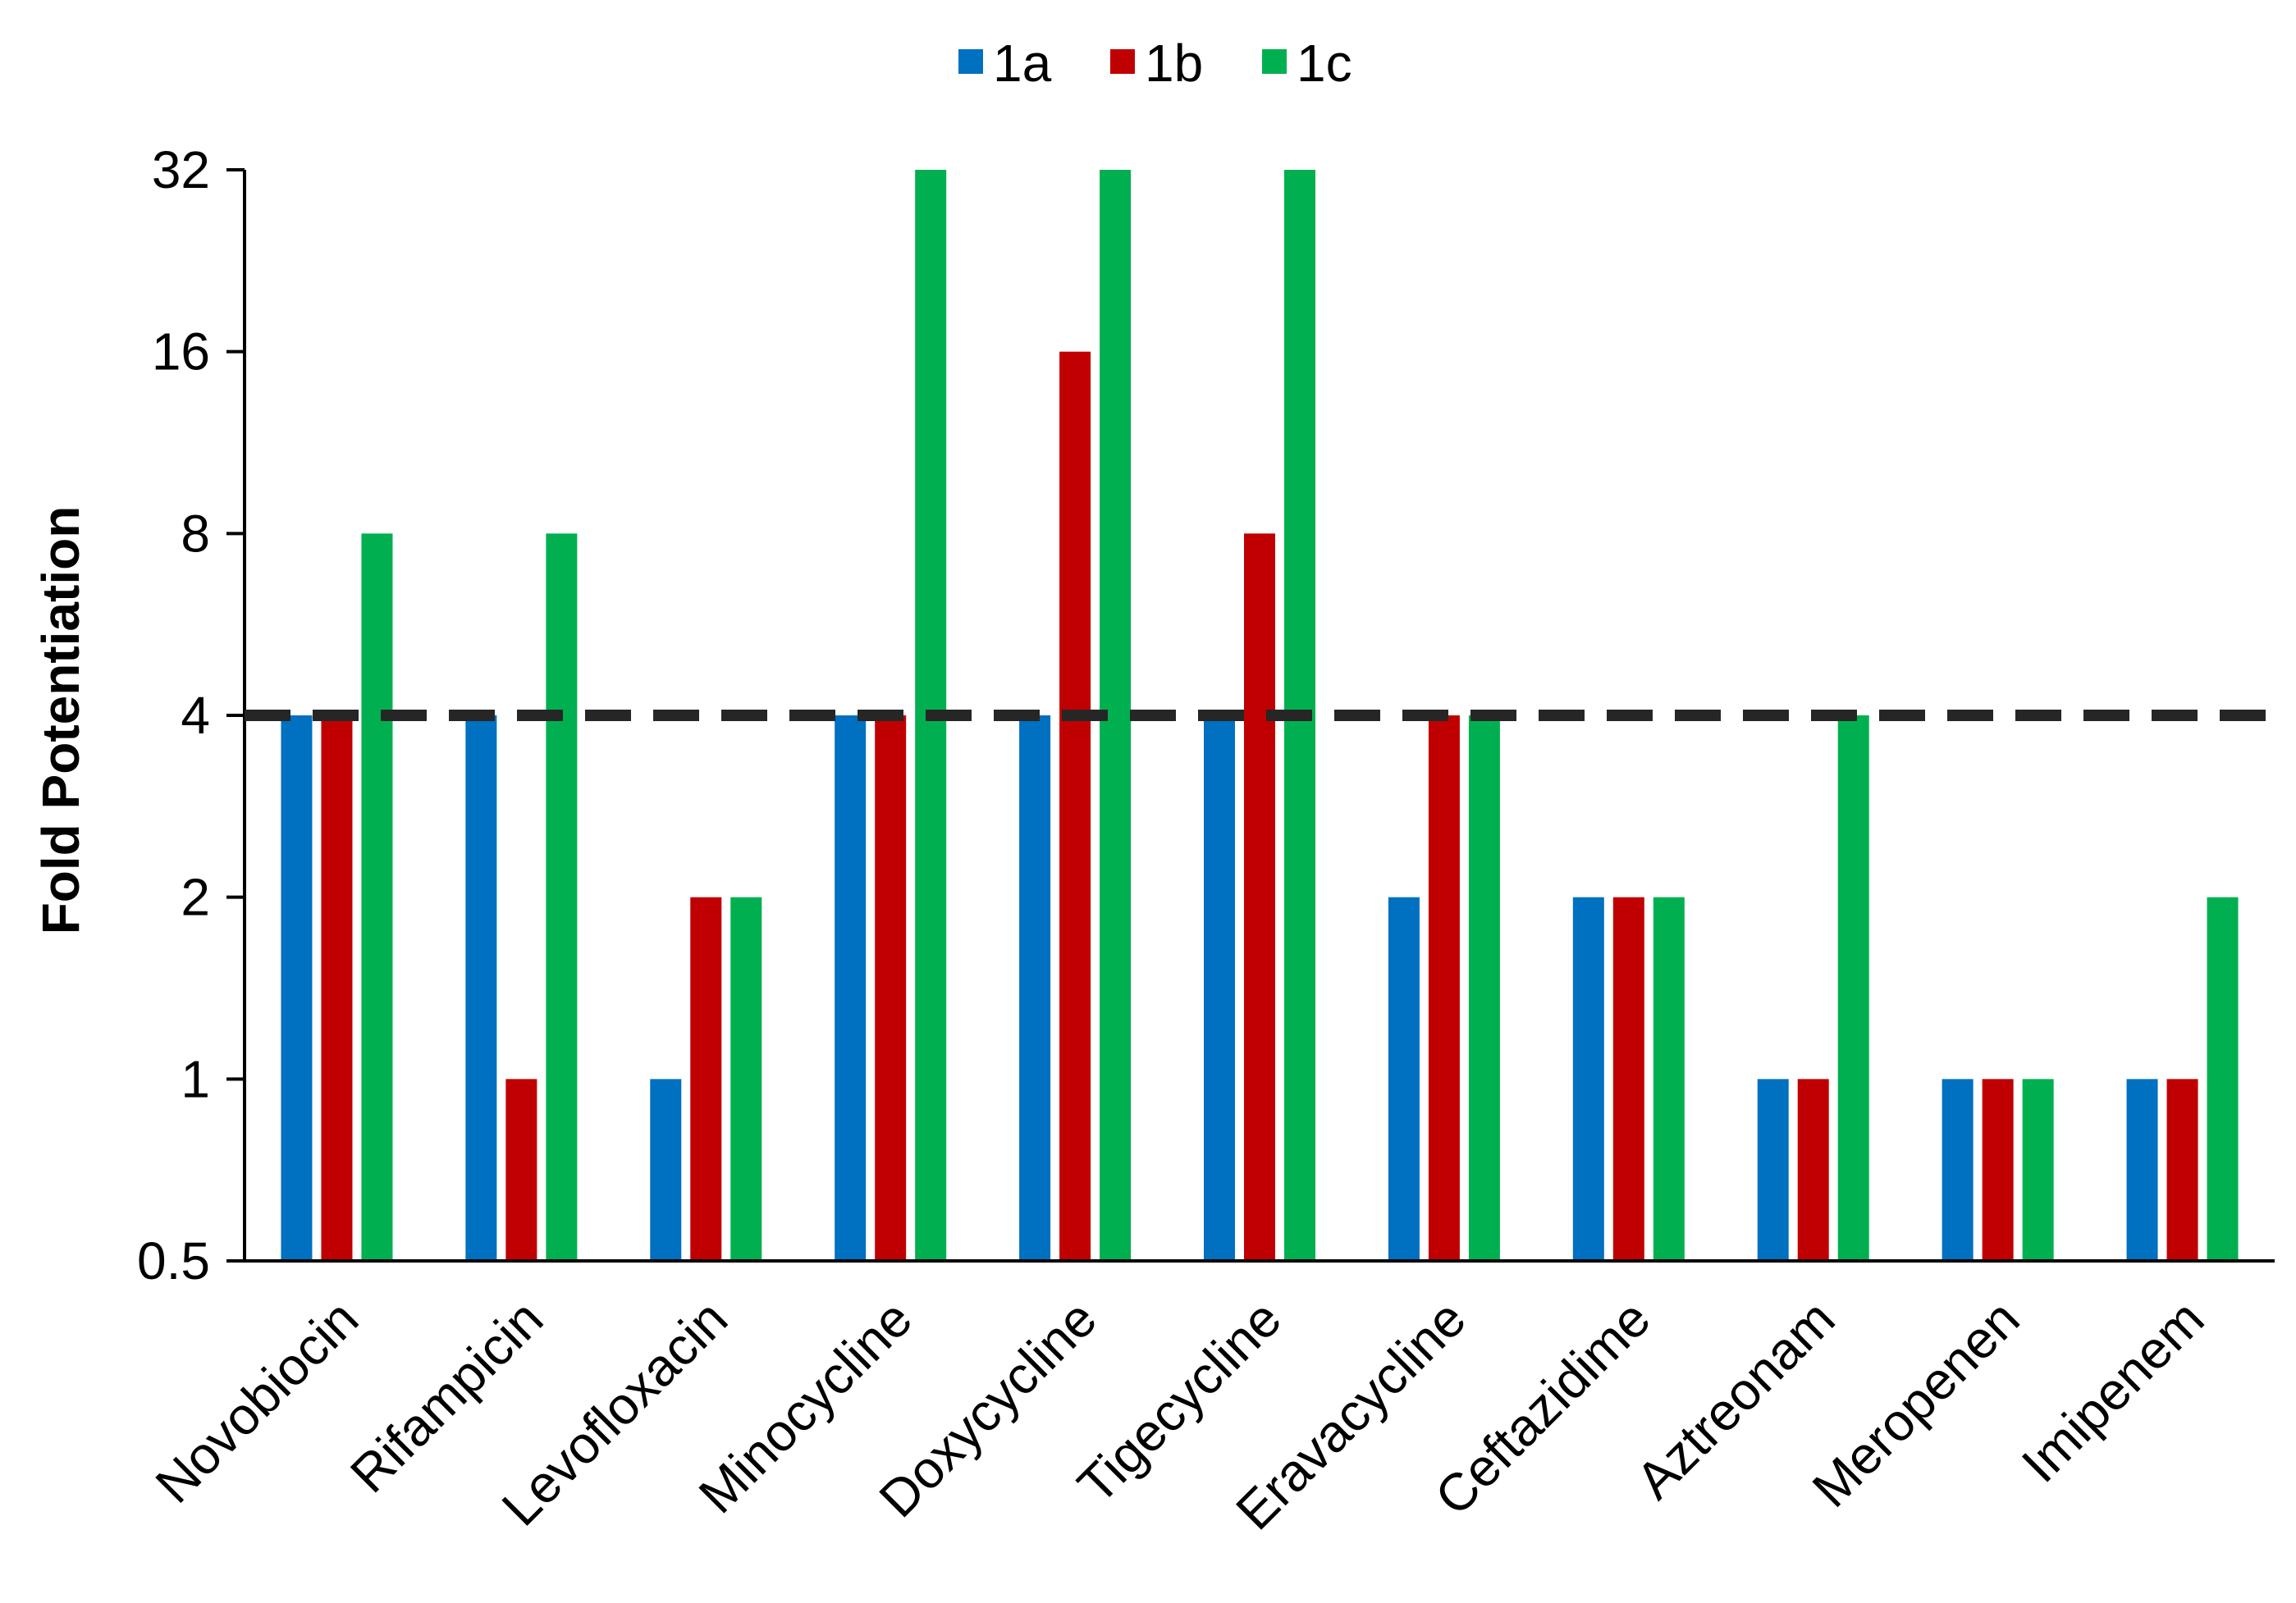 Image resolution: width=2296 pixels, height=1603 pixels. Describe the element at coordinates (61, 720) in the screenshot. I see `y-axis-label: Fold Potentiation` at that location.